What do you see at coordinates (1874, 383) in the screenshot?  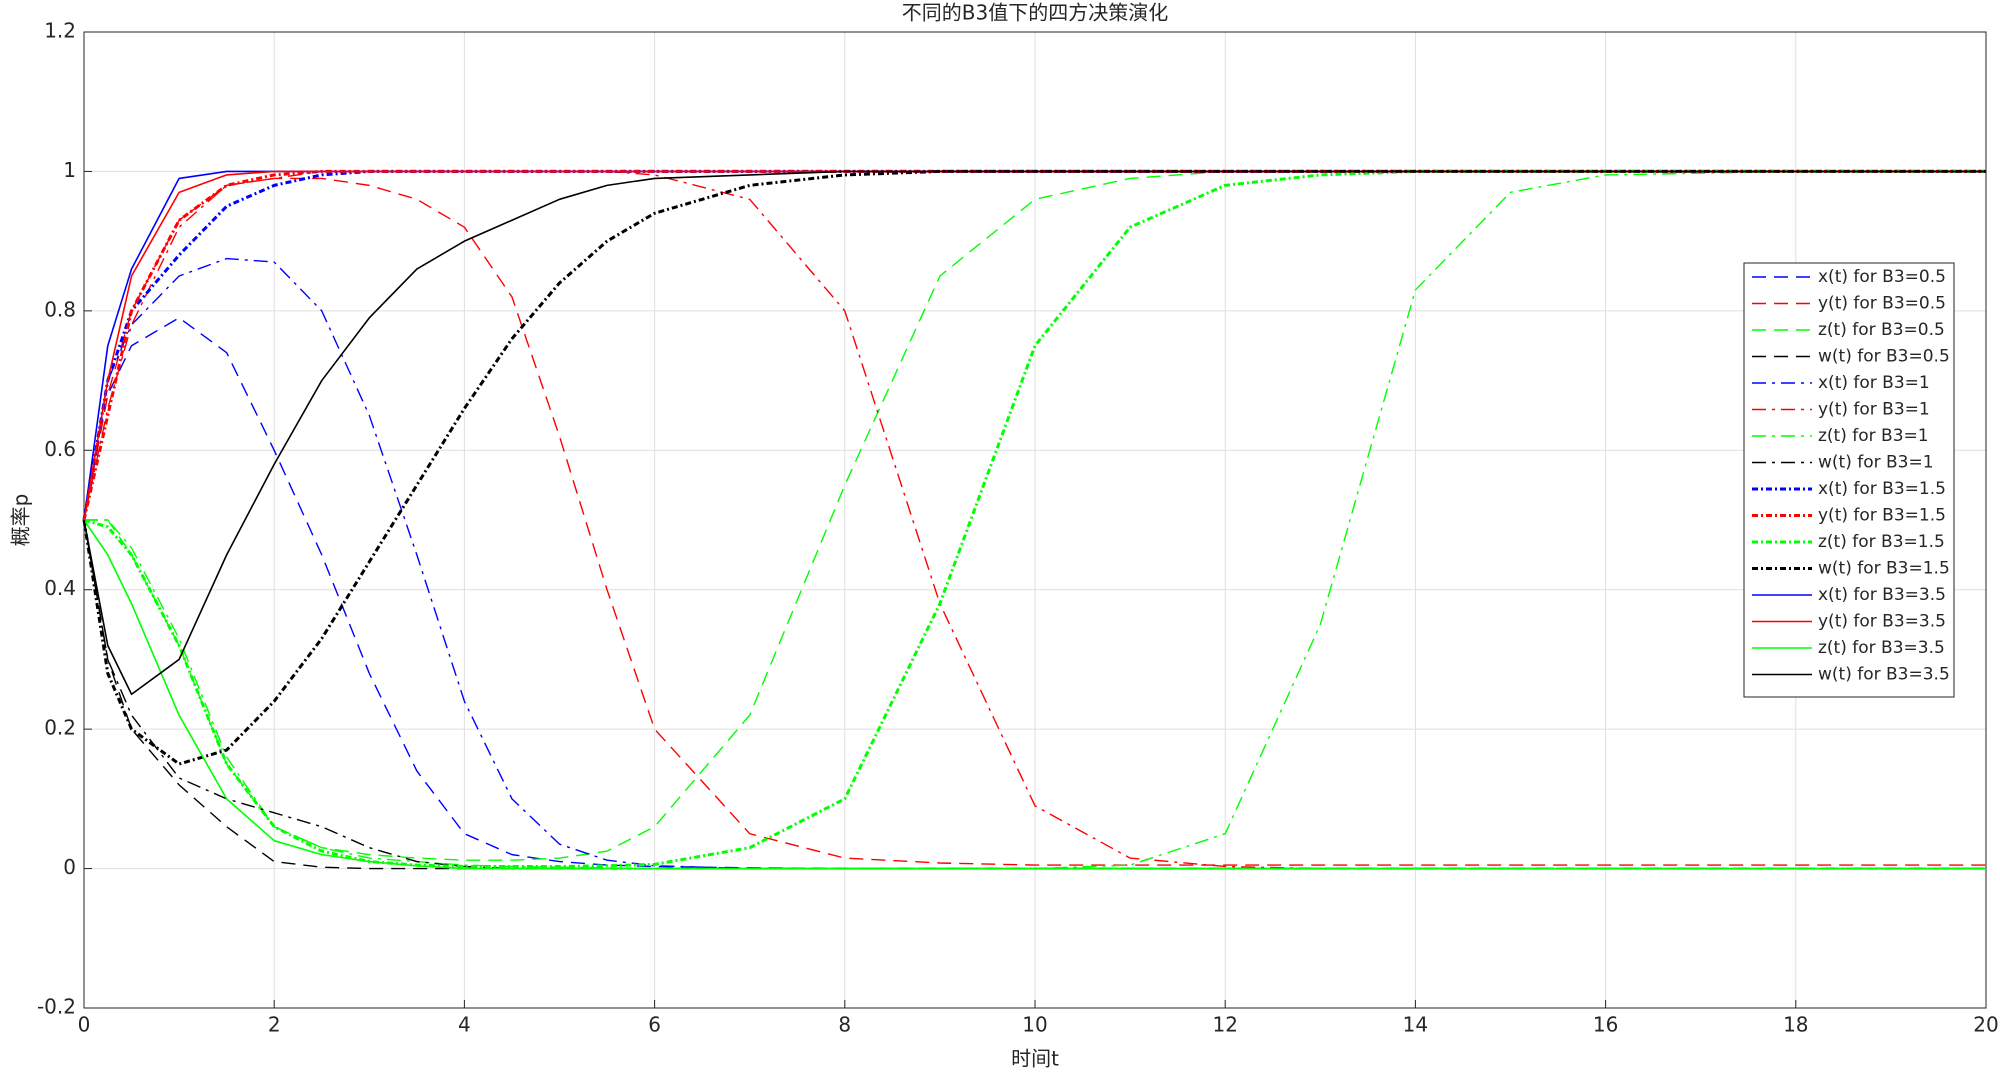 I see `legend-label: x(t) for B3=1` at bounding box center [1874, 383].